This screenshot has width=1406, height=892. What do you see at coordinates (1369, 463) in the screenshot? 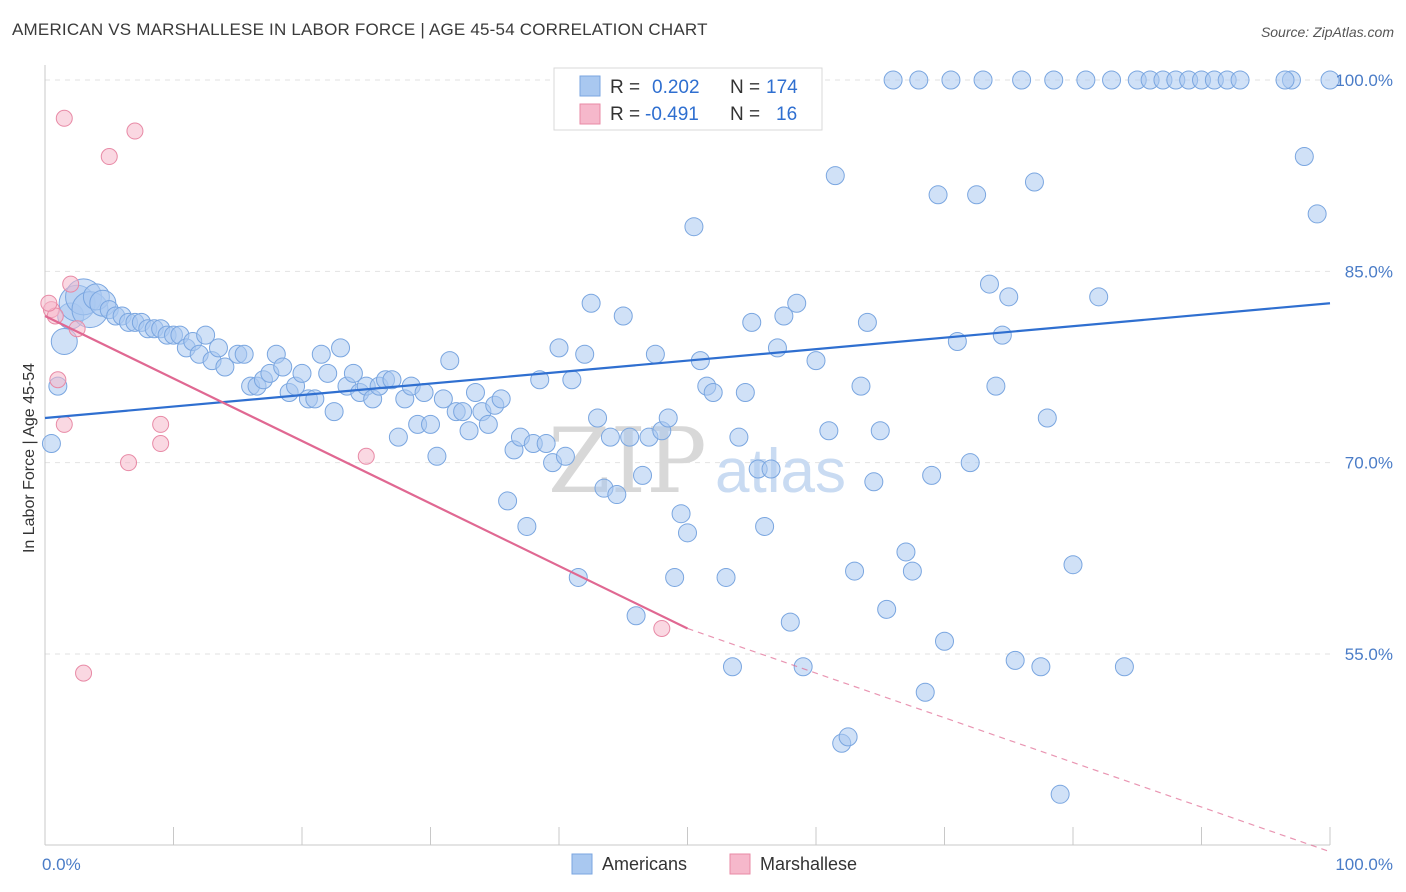
I see `y-tick-label: 70.0%` at bounding box center [1369, 463].